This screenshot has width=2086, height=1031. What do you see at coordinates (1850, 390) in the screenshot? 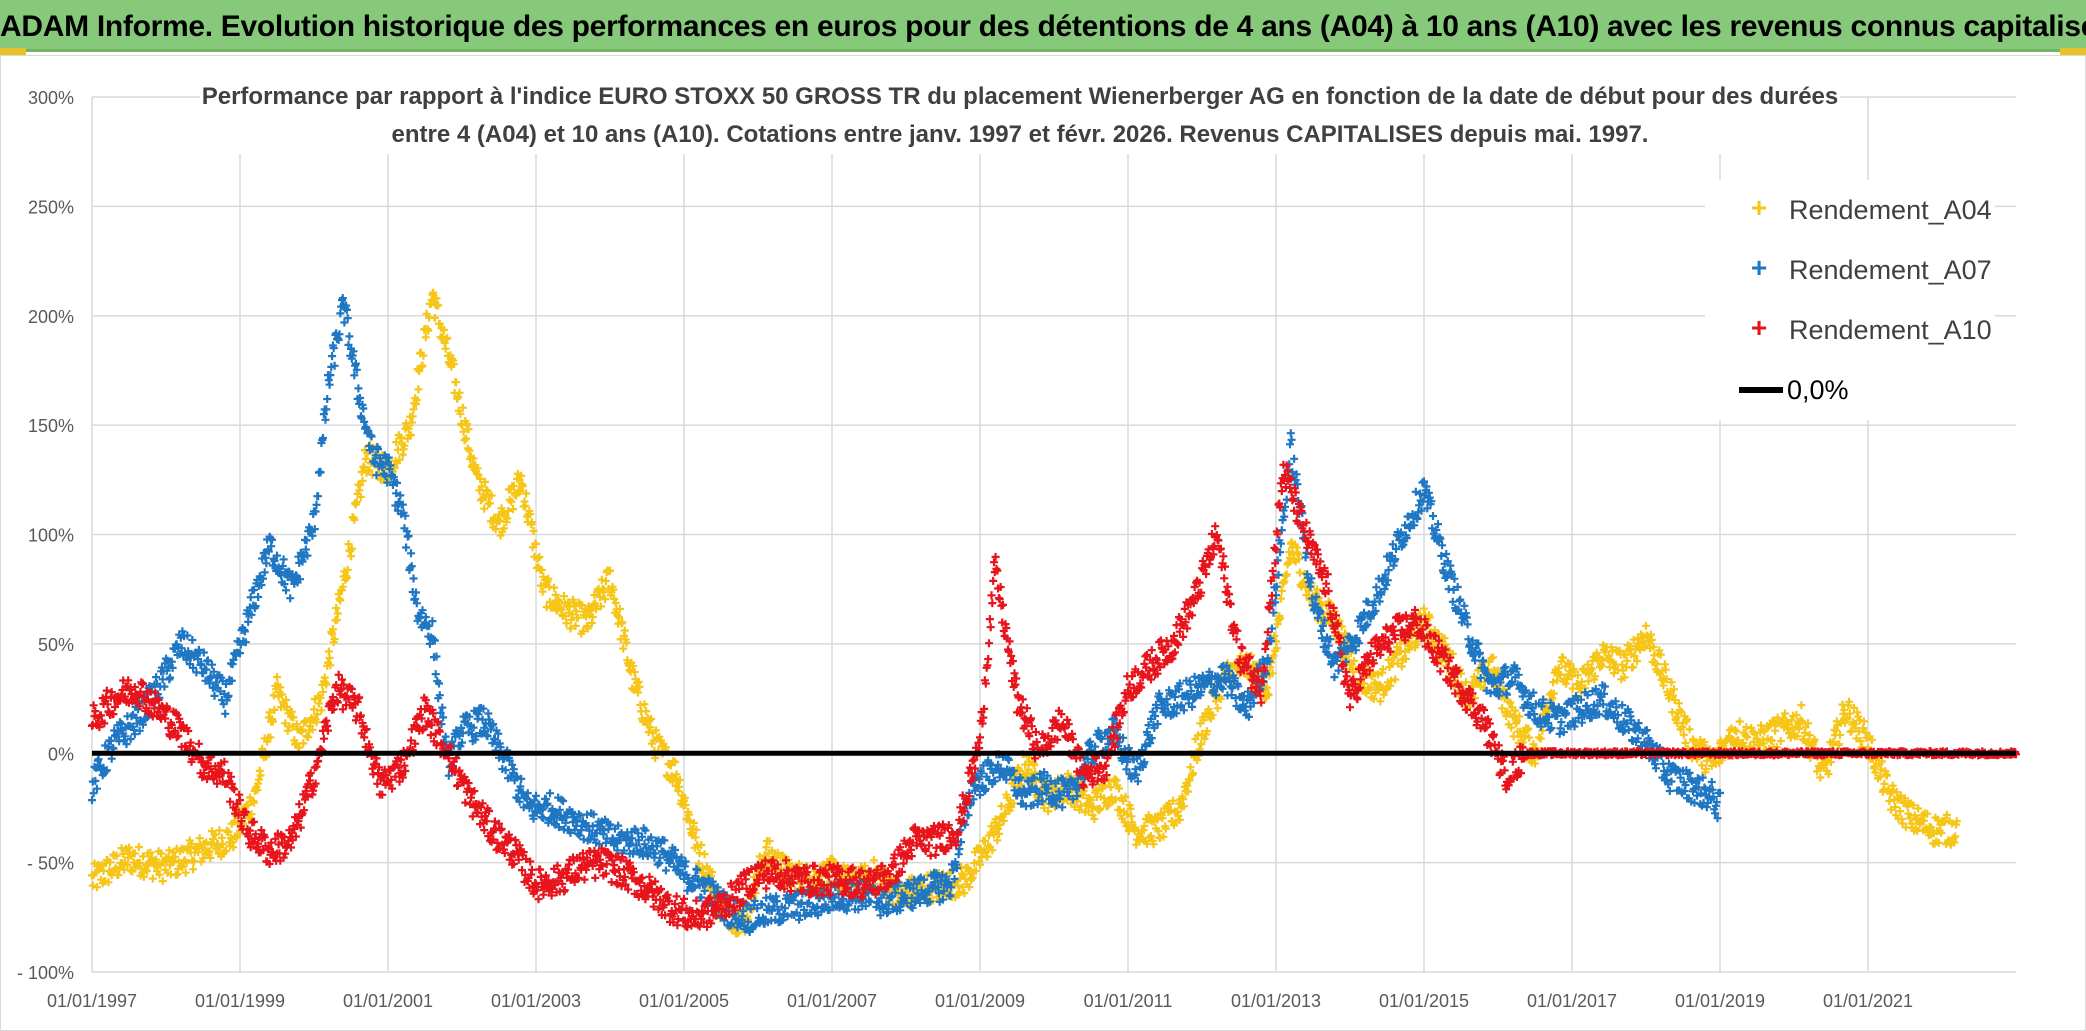
I see `legend-item-zero: 0,0%` at bounding box center [1850, 390].